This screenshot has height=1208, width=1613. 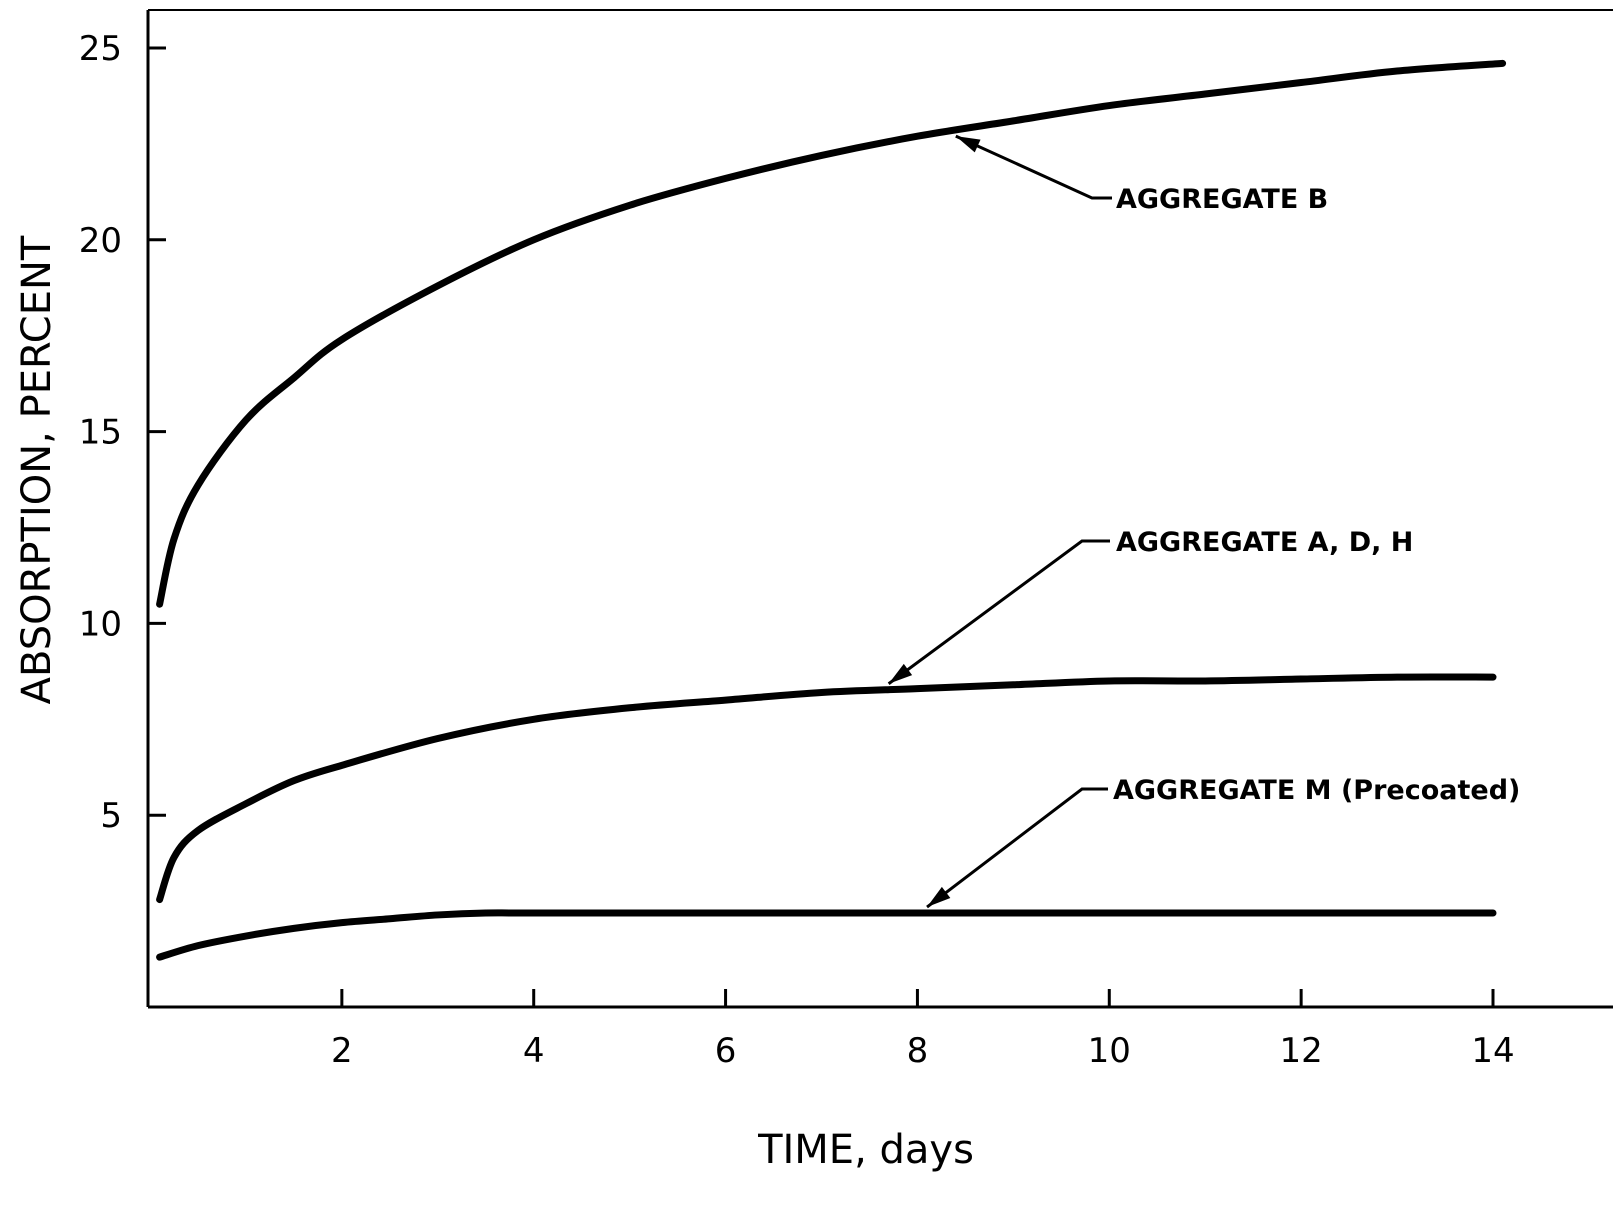 I want to click on x-tick-label: 6, so click(x=726, y=1051).